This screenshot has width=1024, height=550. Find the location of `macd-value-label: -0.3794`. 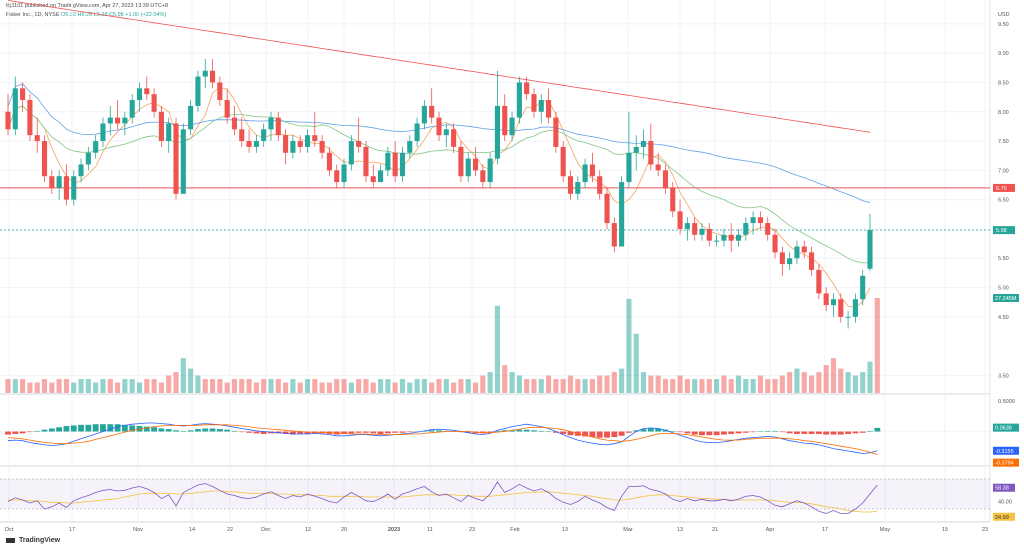

macd-value-label: -0.3794 is located at coordinates (1004, 464).